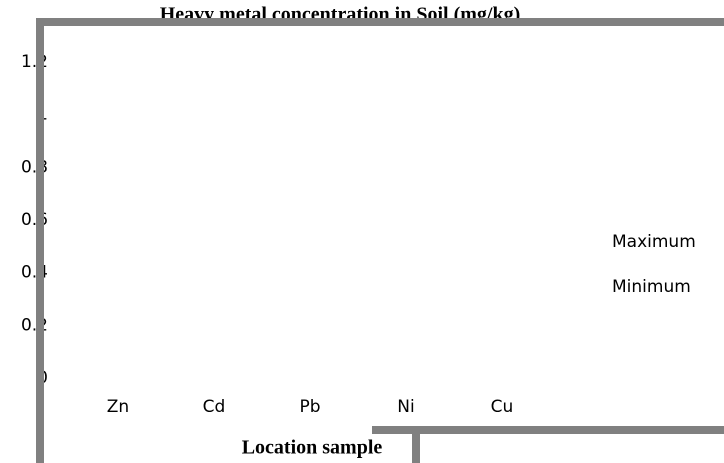 This screenshot has height=463, width=724. Describe the element at coordinates (214, 407) in the screenshot. I see `x-tick-label: Cd` at that location.